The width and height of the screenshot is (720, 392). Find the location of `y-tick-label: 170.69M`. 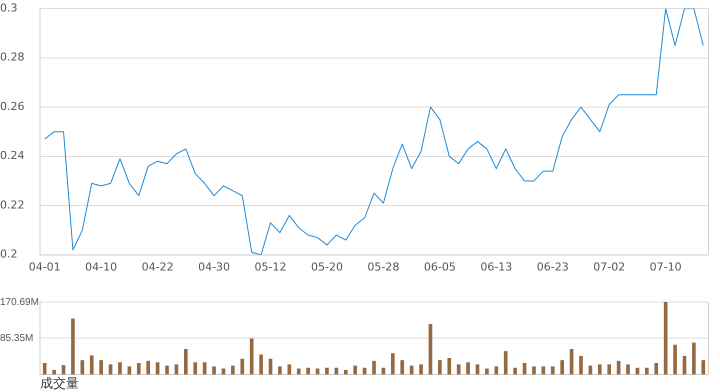

y-tick-label: 170.69M is located at coordinates (19, 302).